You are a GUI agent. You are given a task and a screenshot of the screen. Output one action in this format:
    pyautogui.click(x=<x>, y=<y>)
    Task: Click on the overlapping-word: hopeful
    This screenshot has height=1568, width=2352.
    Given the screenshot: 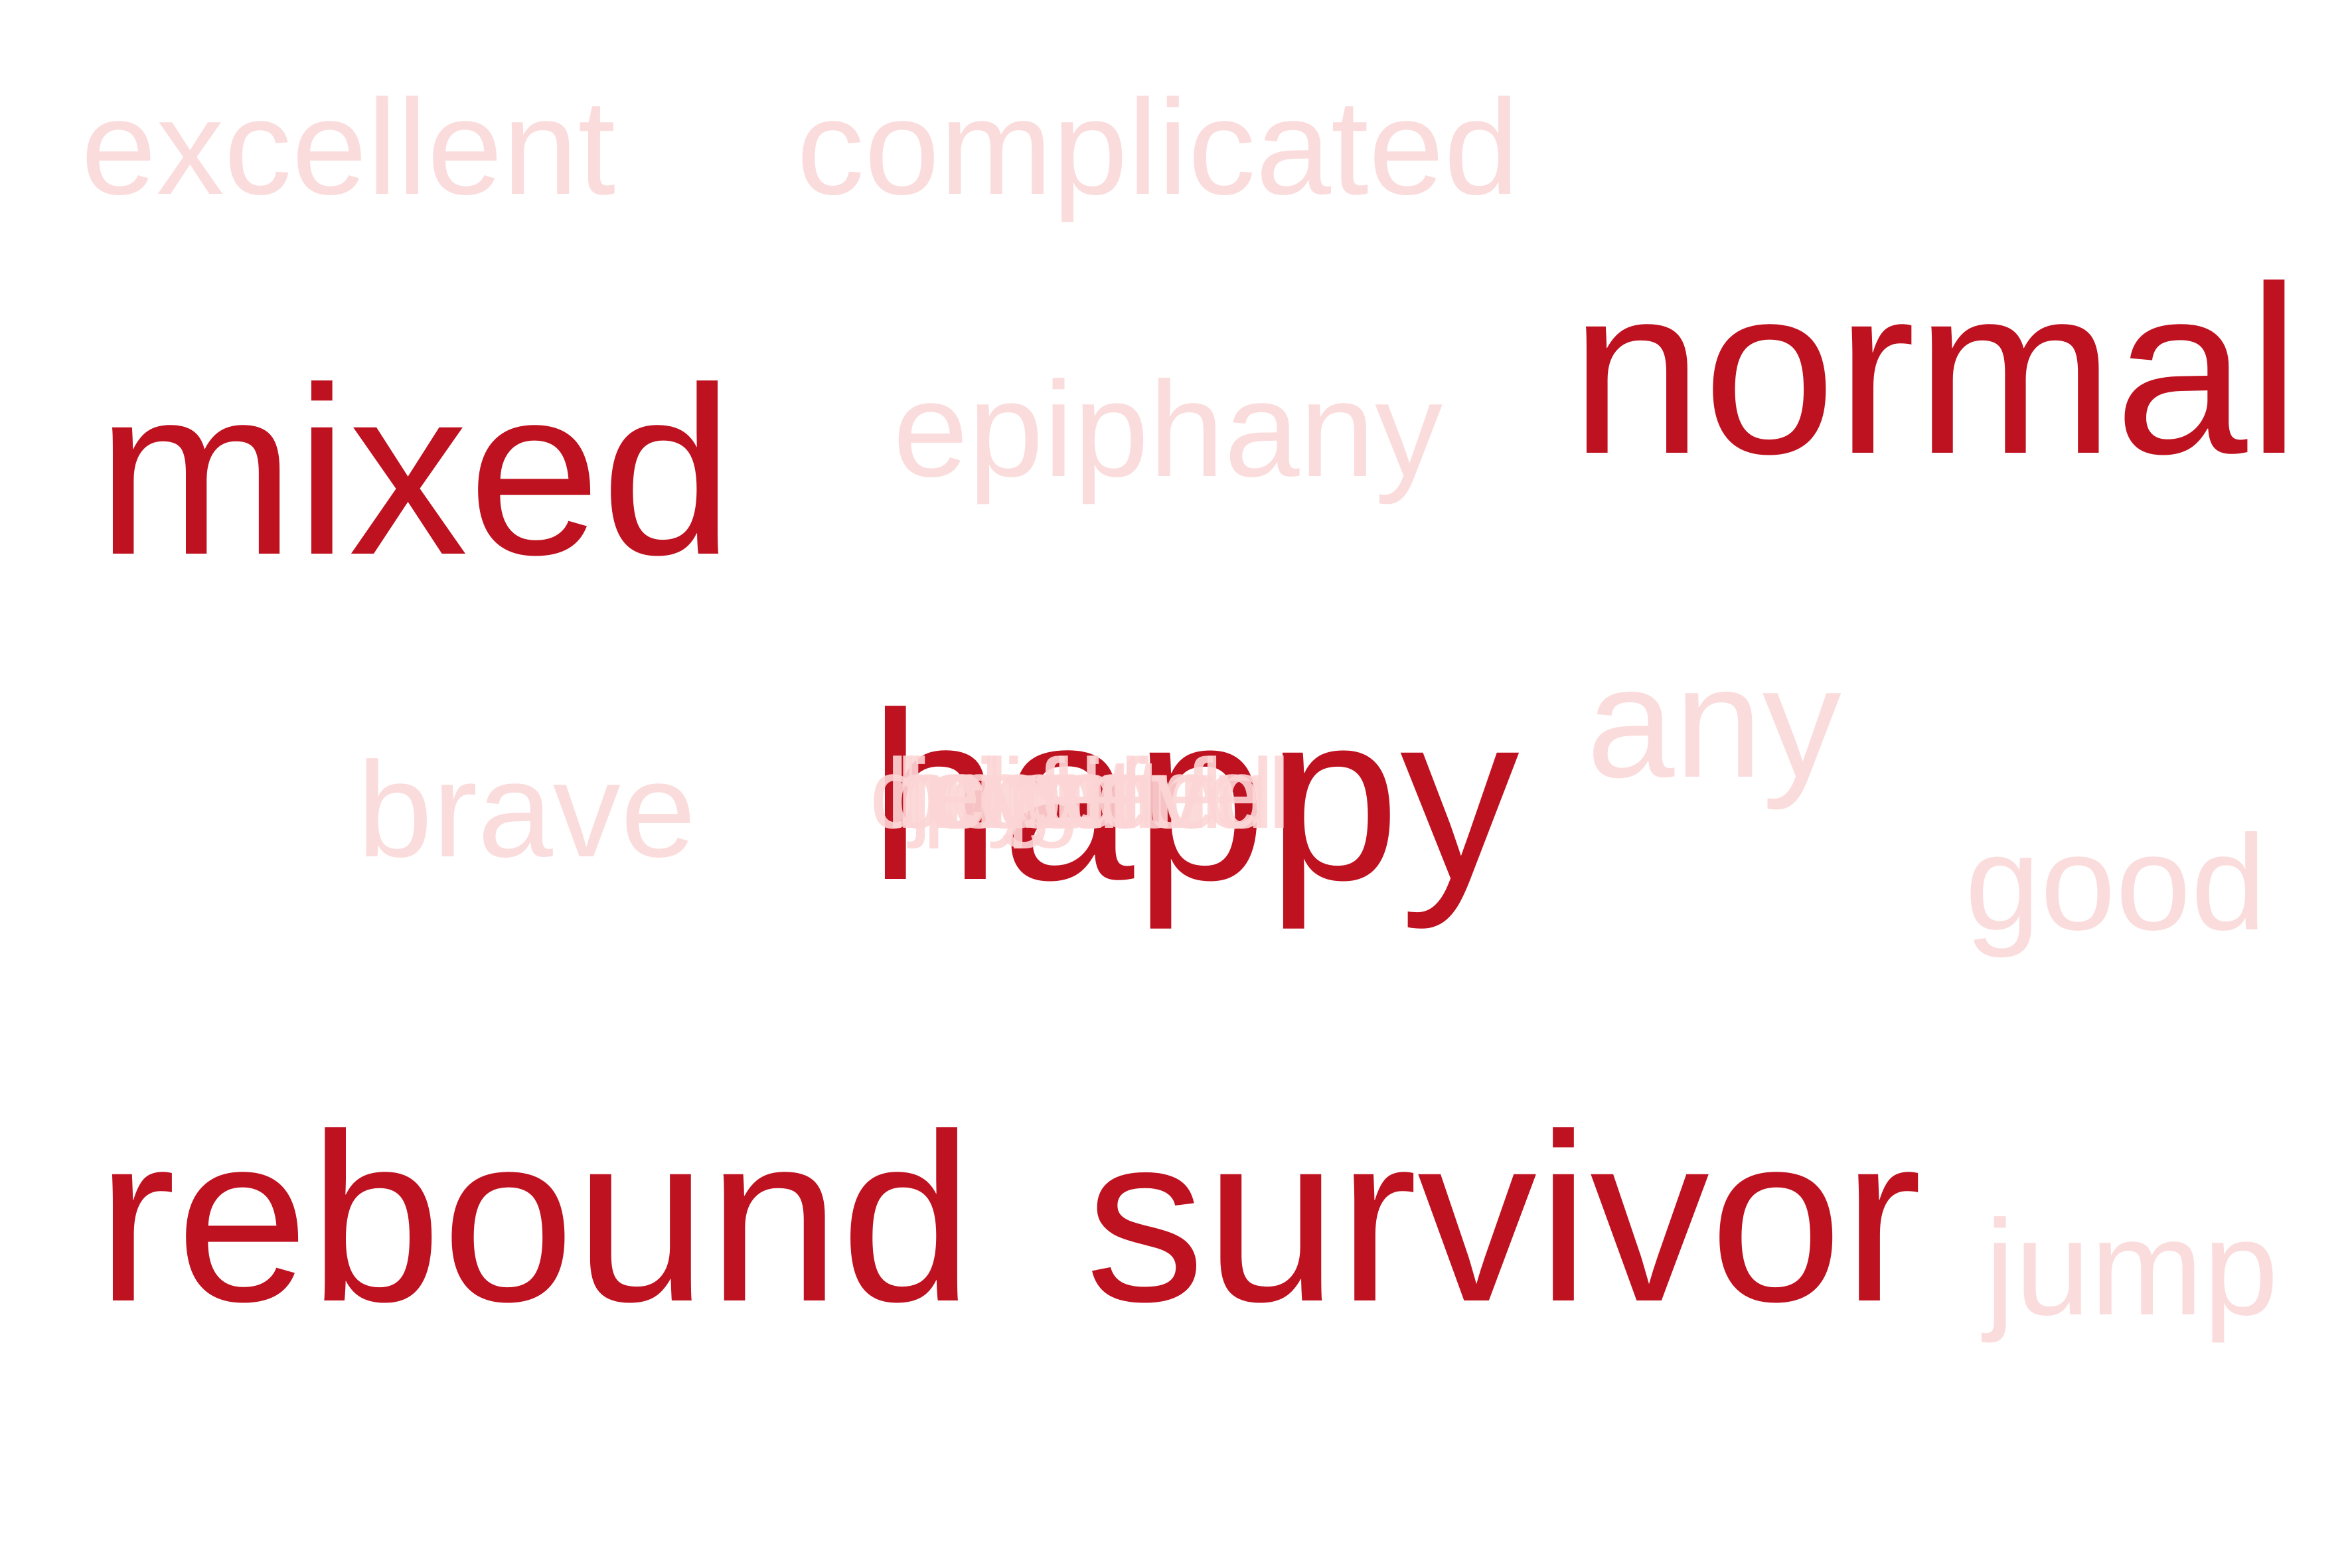 What is the action you would take?
    pyautogui.click(x=1060, y=794)
    